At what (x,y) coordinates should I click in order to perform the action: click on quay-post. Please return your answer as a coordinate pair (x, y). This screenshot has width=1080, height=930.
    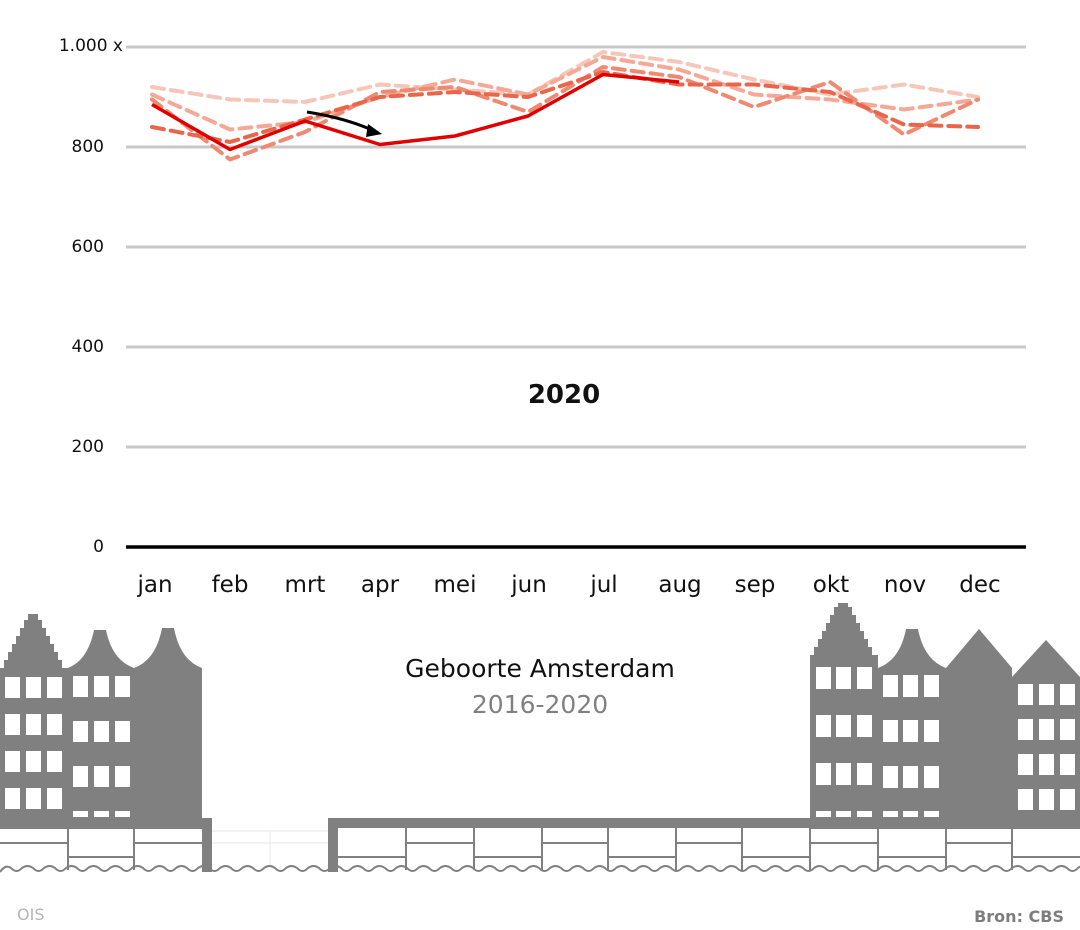
    Looking at the image, I should click on (333, 845).